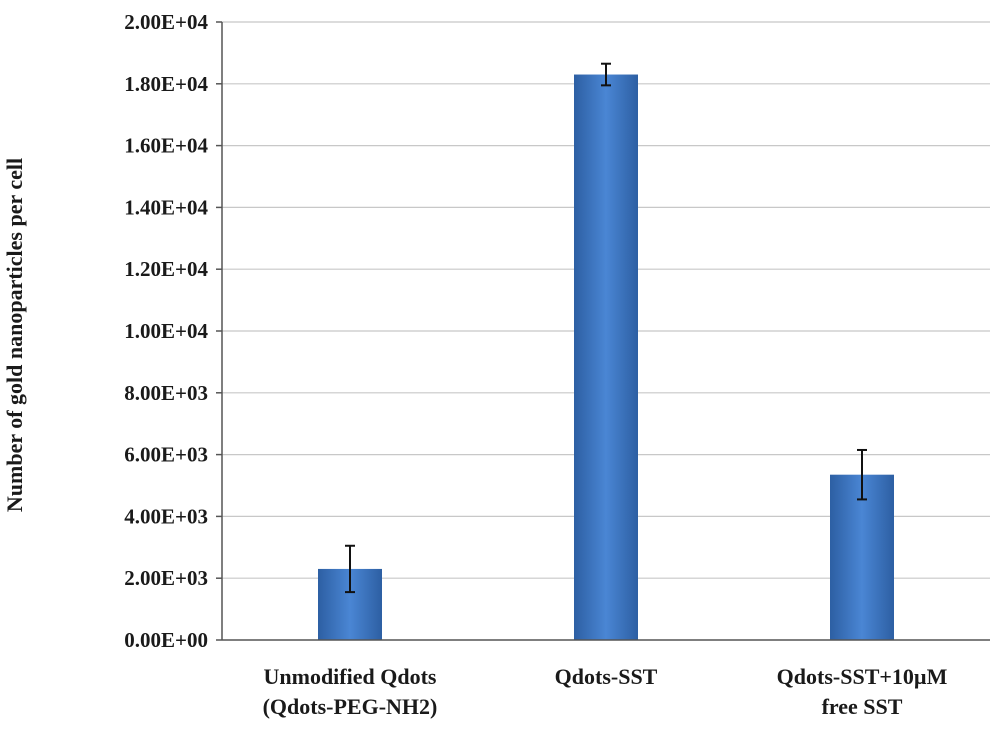 The width and height of the screenshot is (1000, 741). I want to click on y-tick-label: 1.00E+04, so click(166, 331).